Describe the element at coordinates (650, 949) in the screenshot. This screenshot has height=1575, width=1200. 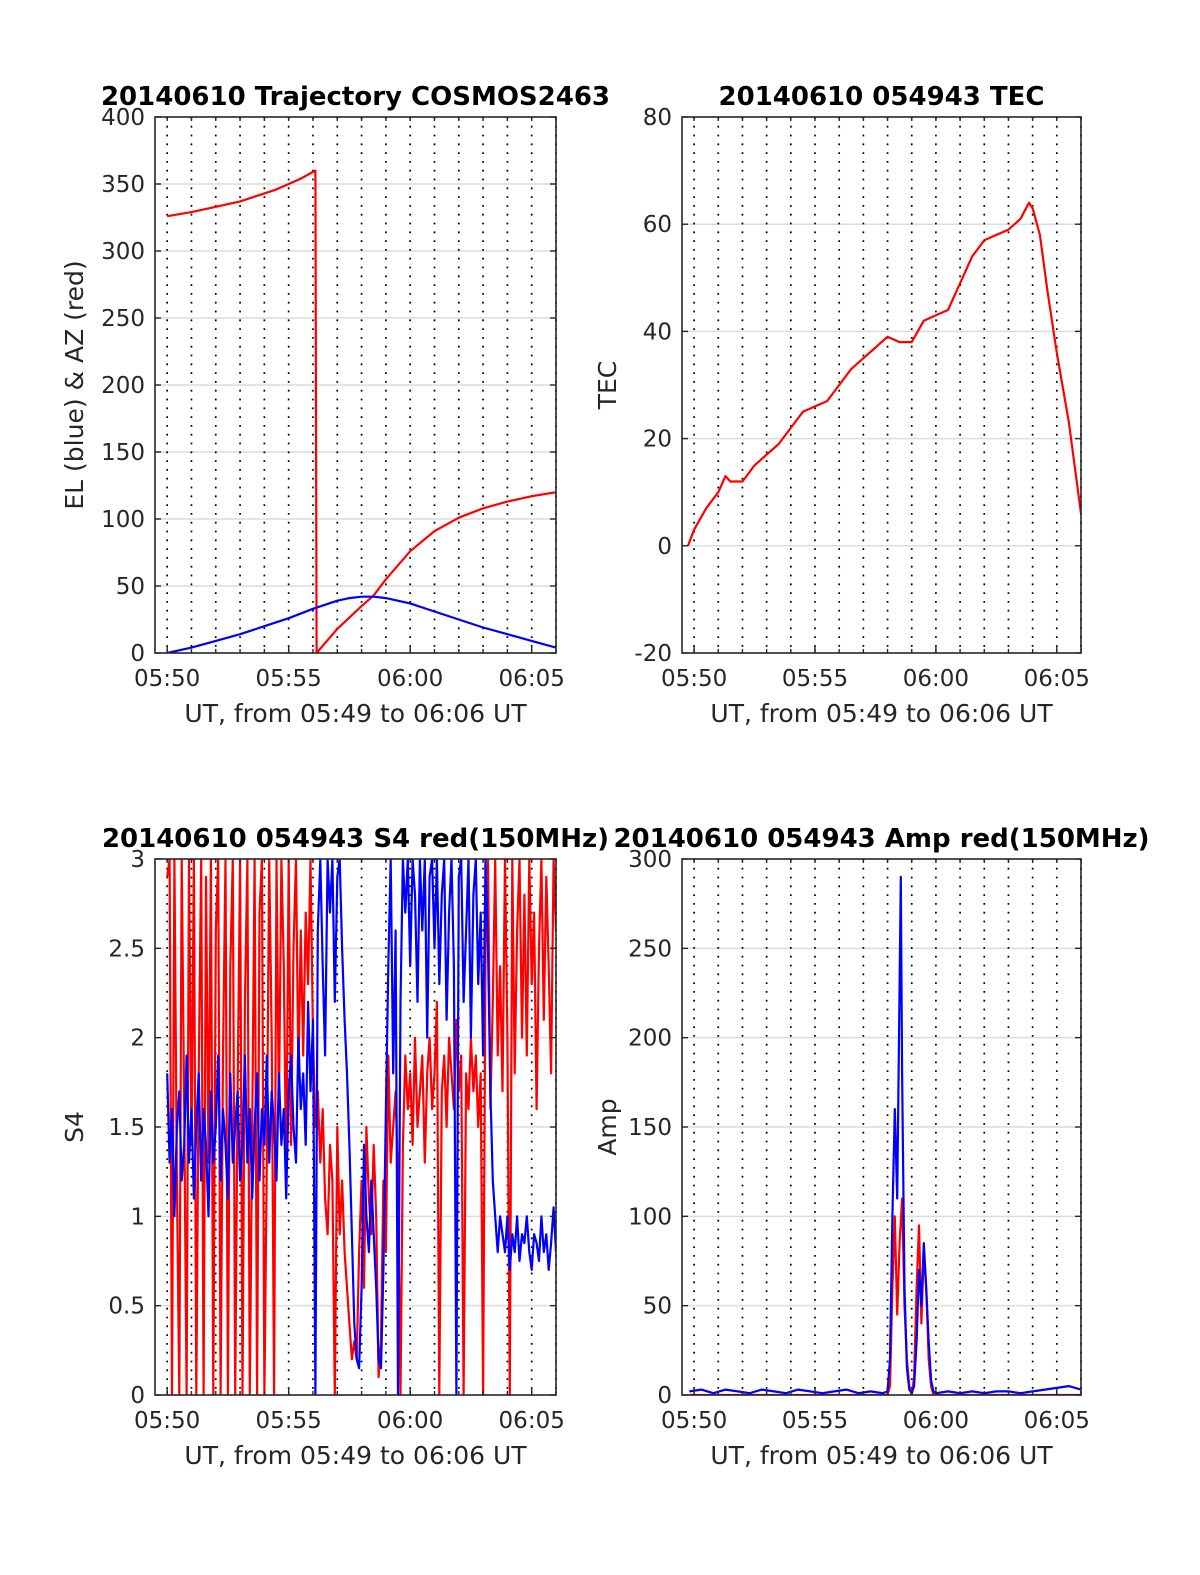
I see `amp-ytick-label: 250` at that location.